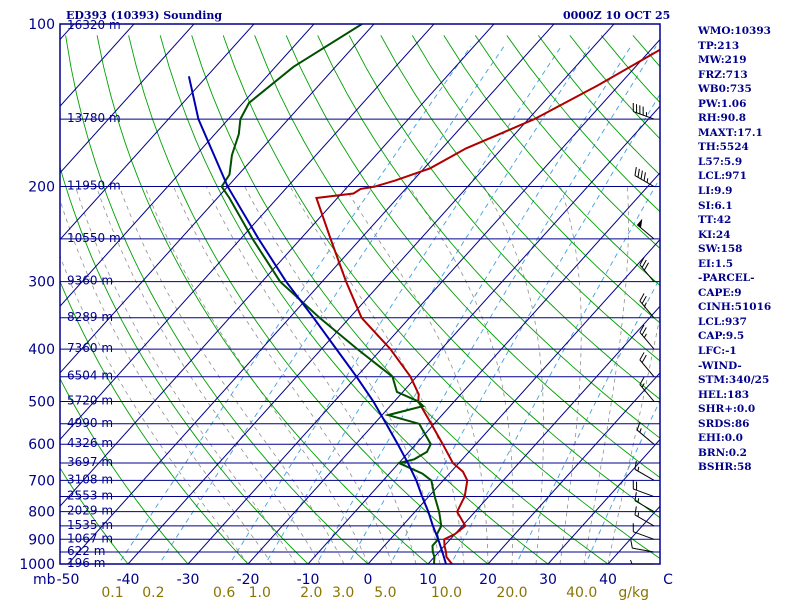  What do you see at coordinates (311, 592) in the screenshot?
I see `mixing-ratio-label: 2.0` at bounding box center [311, 592].